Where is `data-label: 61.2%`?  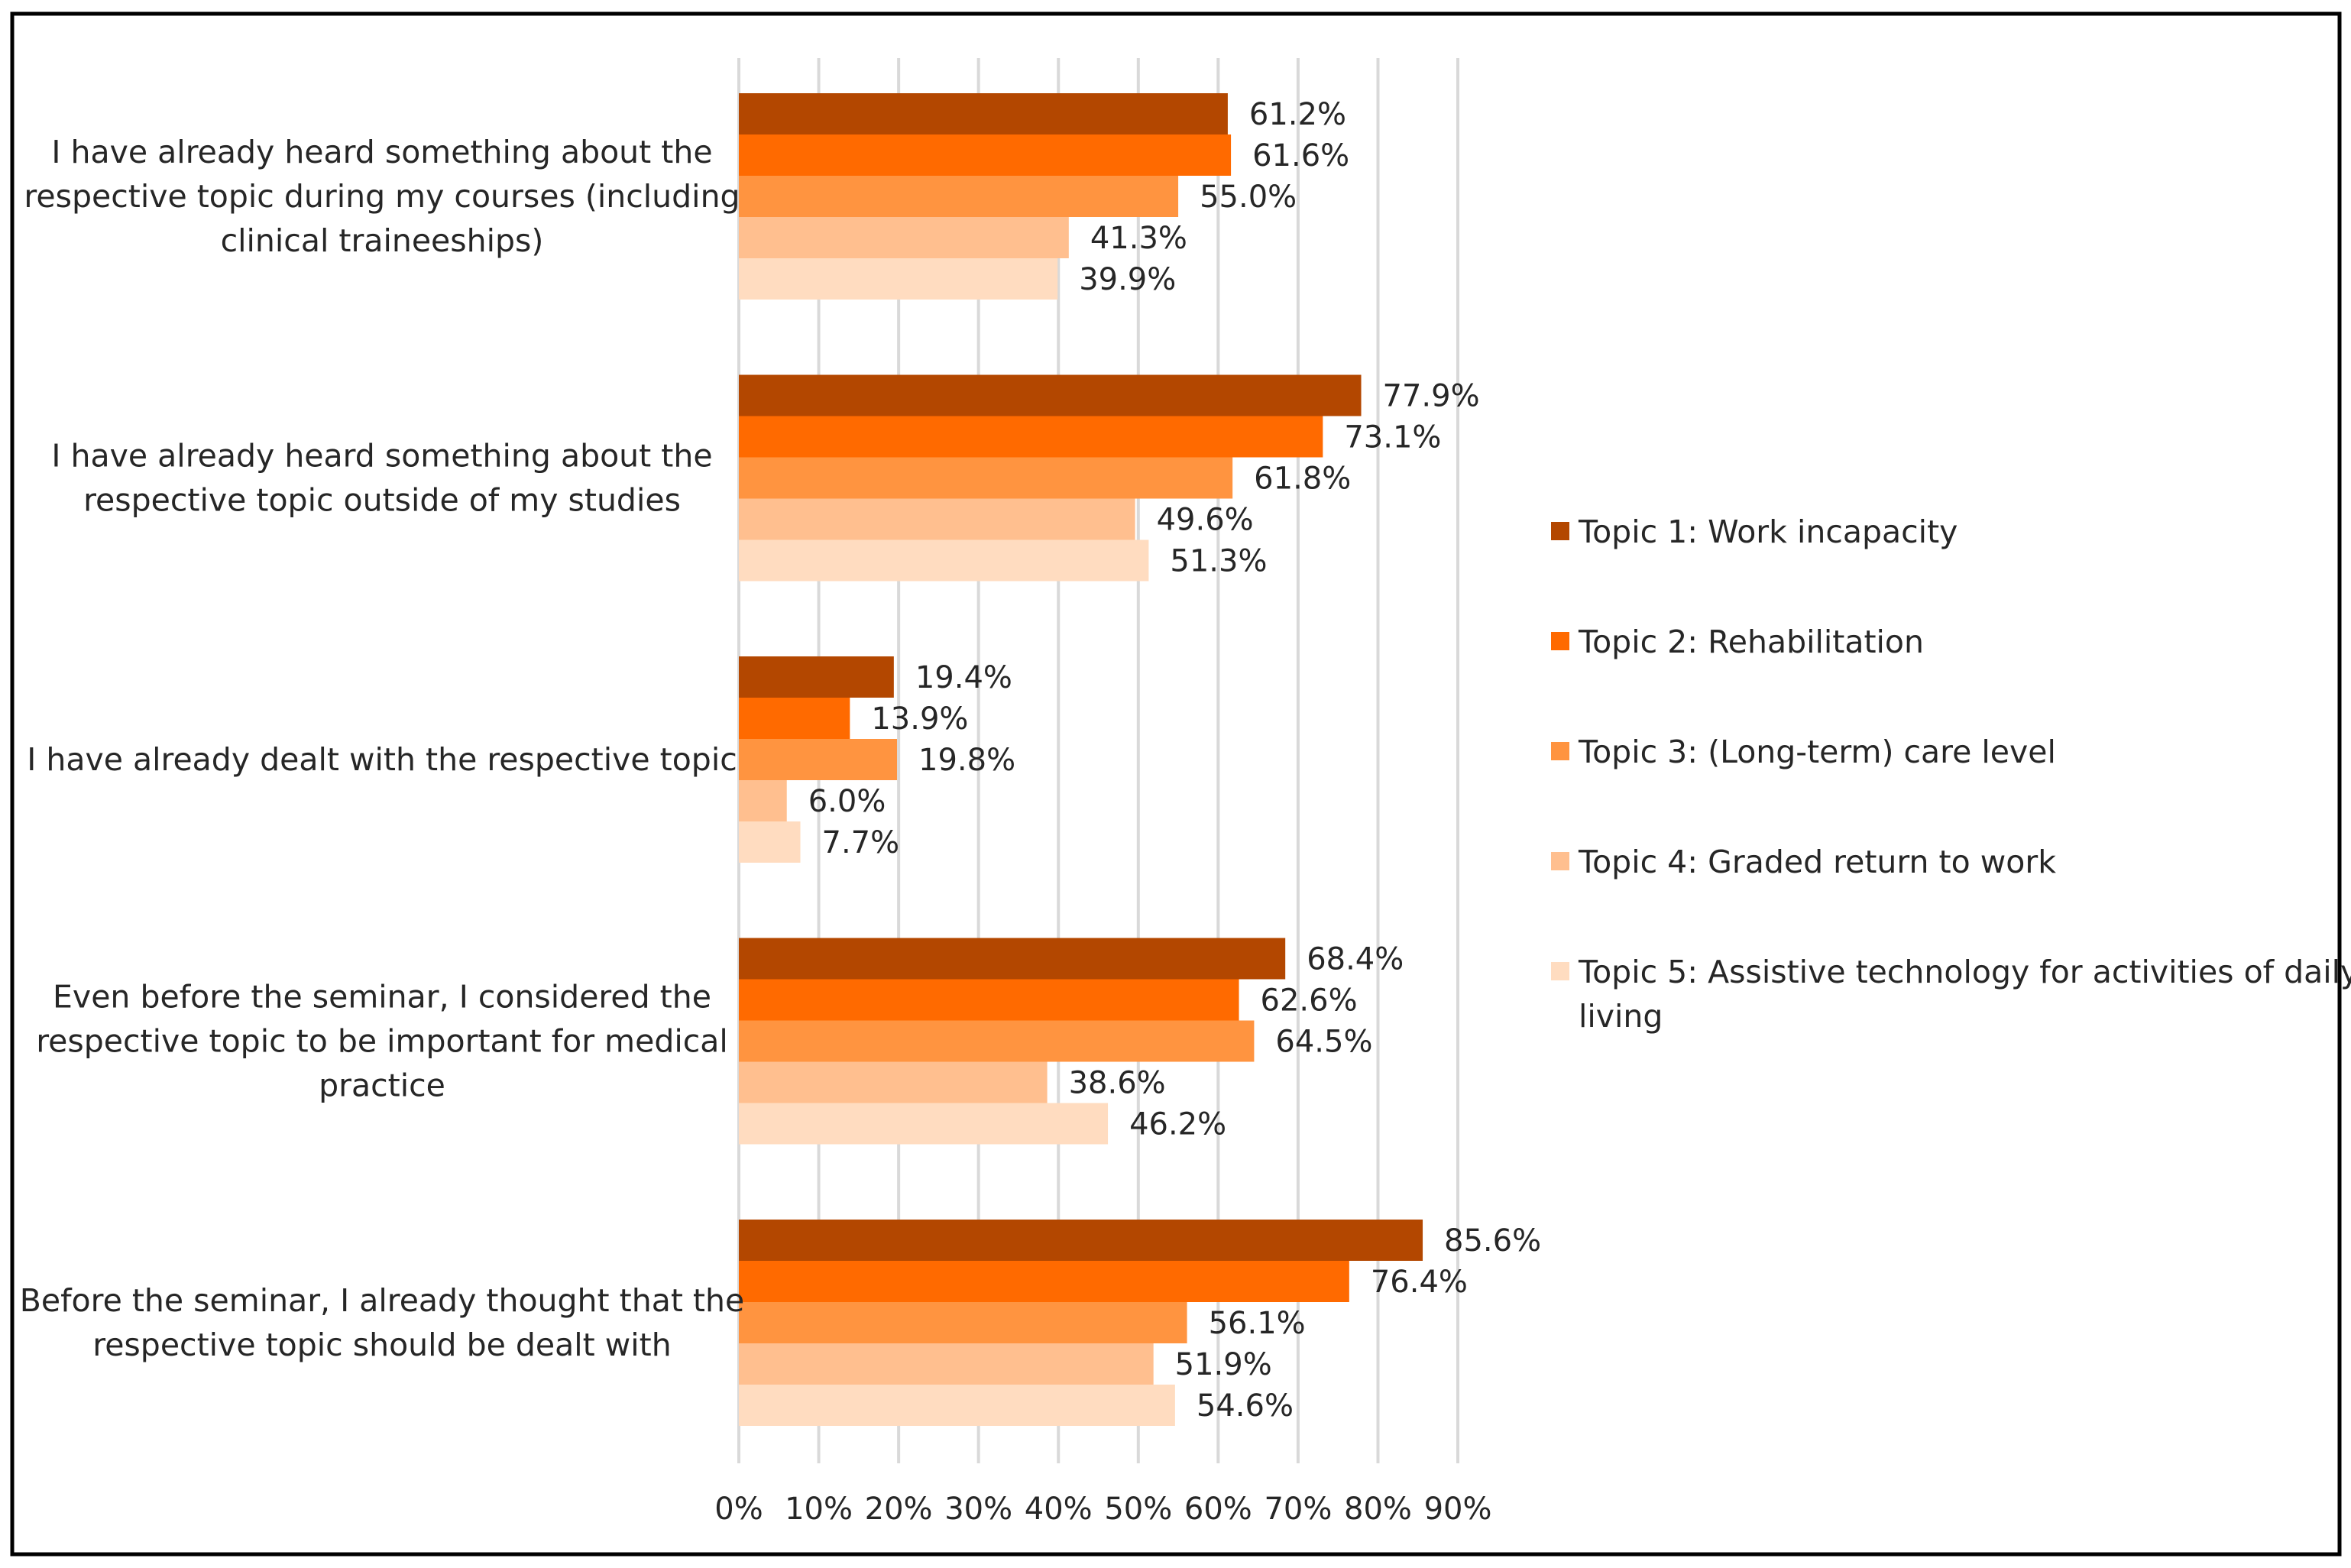 data-label: 61.2% is located at coordinates (1297, 114).